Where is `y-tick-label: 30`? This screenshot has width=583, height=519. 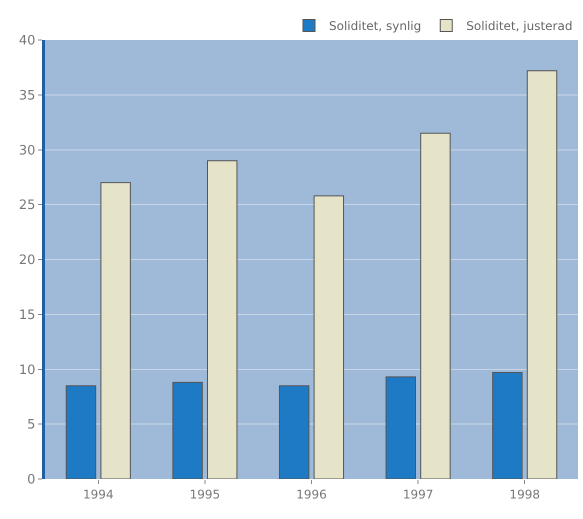 y-tick-label: 30 is located at coordinates (27, 150).